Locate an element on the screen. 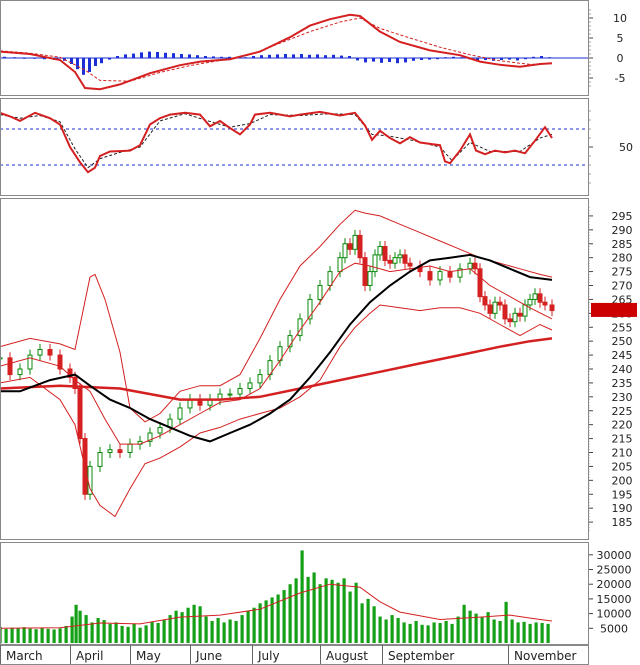 The width and height of the screenshot is (640, 665). month-label: September is located at coordinates (421, 656).